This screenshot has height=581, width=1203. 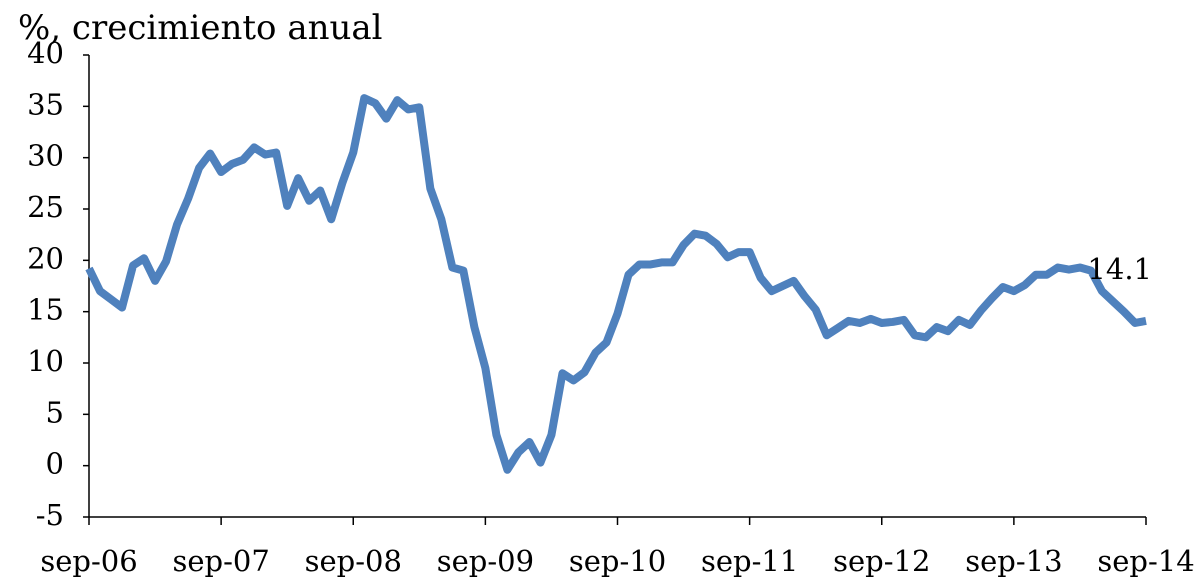 What do you see at coordinates (881, 561) in the screenshot?
I see `x-tick-label: sep-12` at bounding box center [881, 561].